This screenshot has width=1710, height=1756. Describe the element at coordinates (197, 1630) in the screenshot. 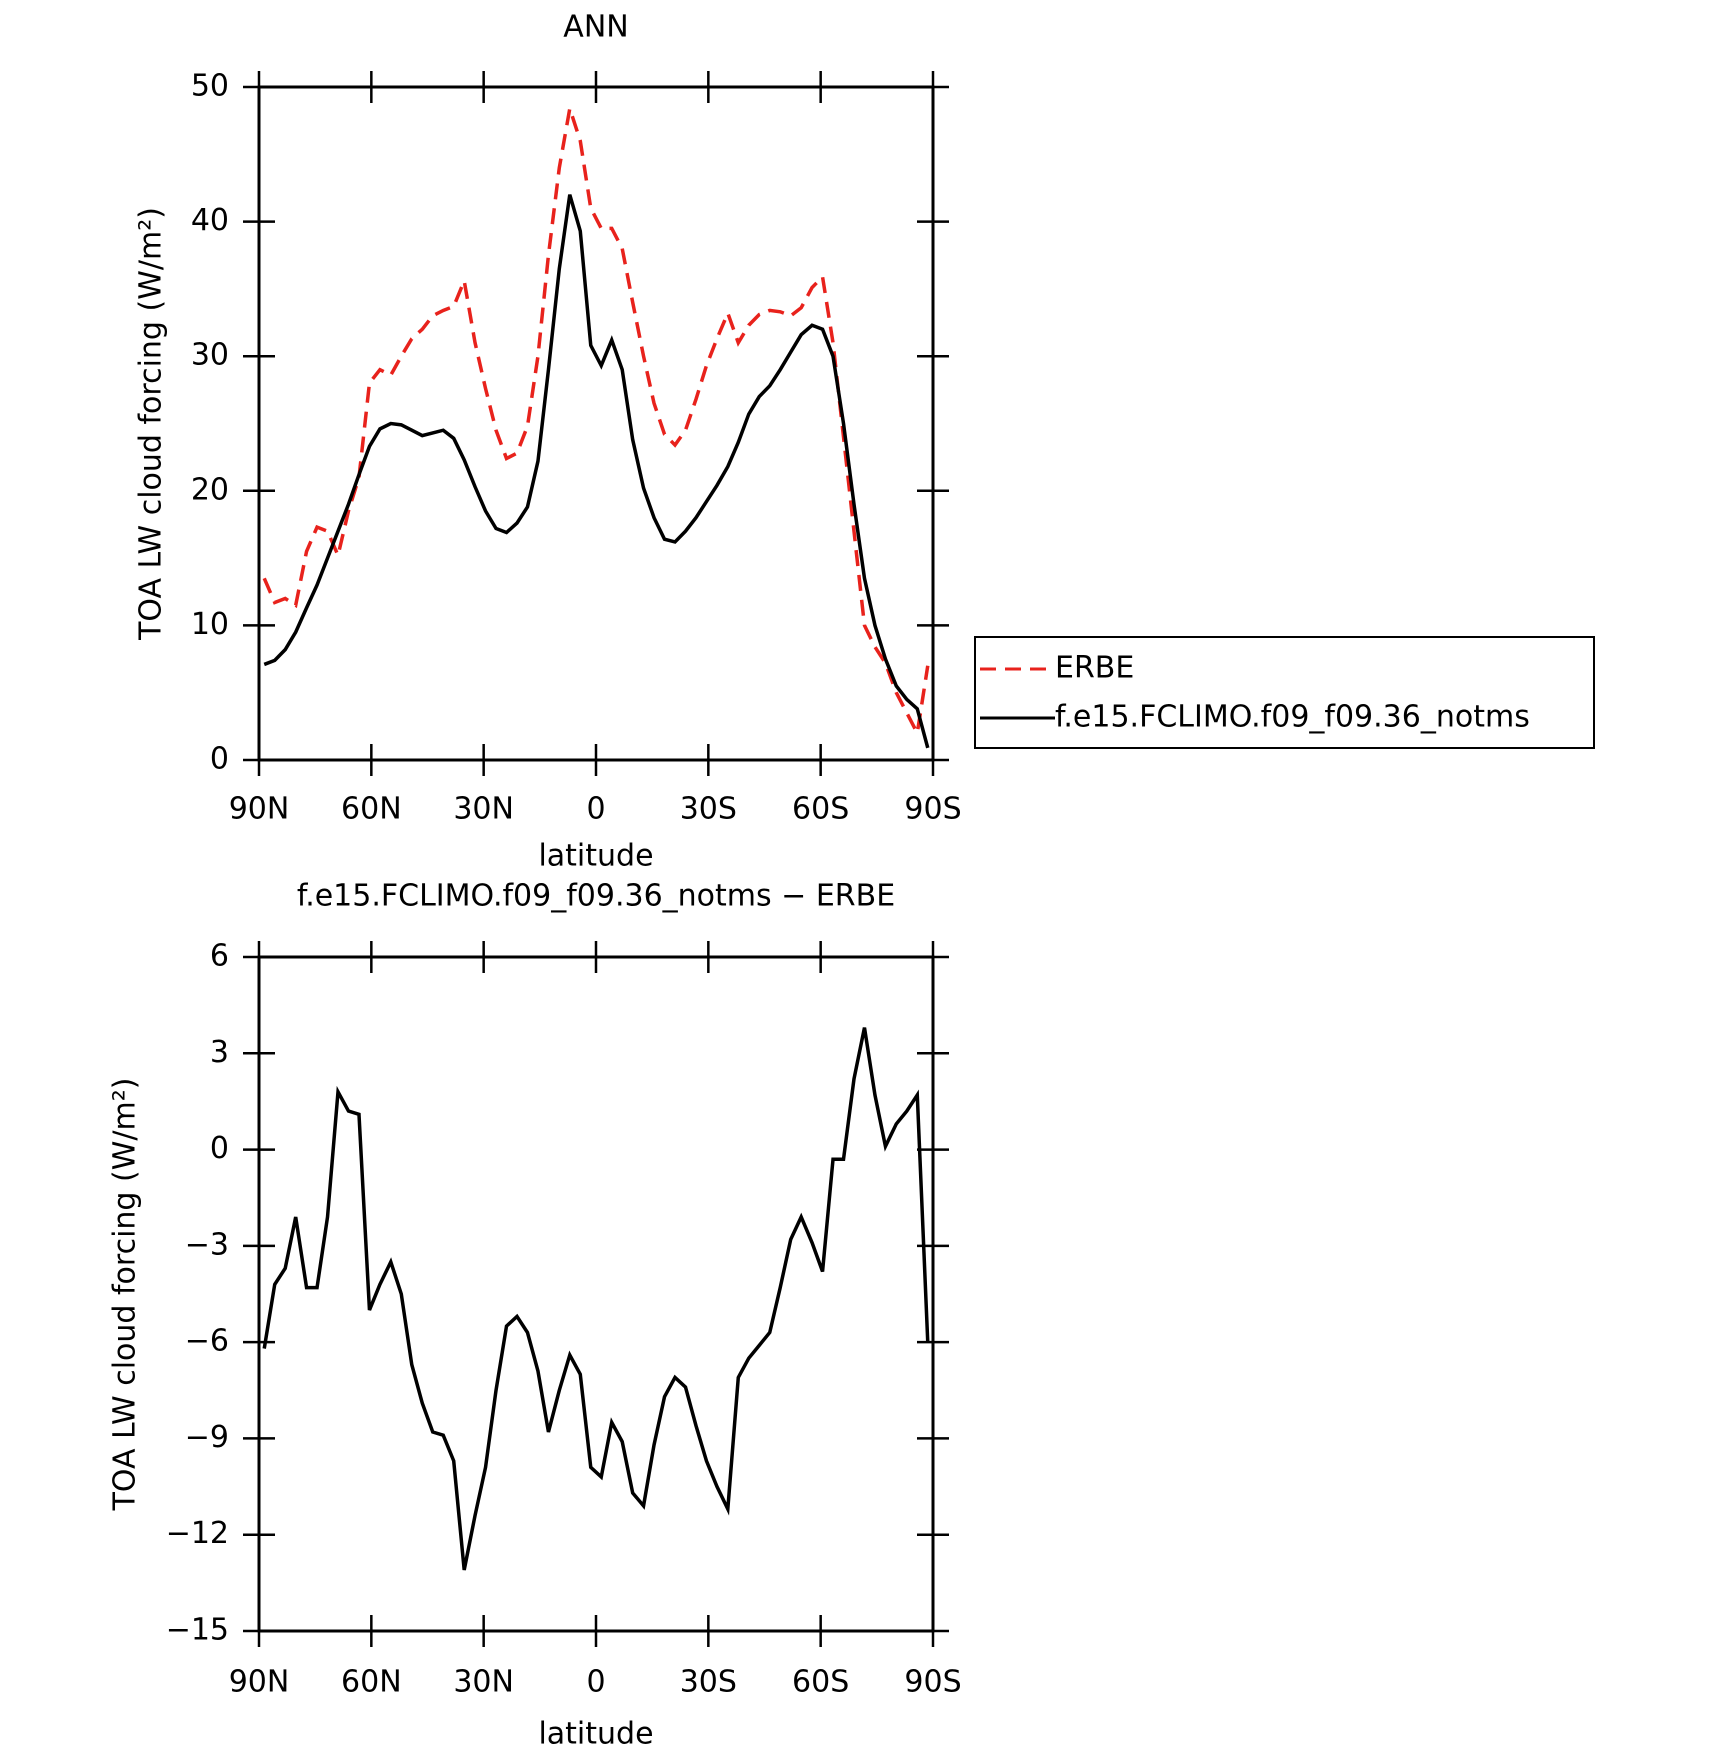

I see `y-tick-label: −15` at that location.